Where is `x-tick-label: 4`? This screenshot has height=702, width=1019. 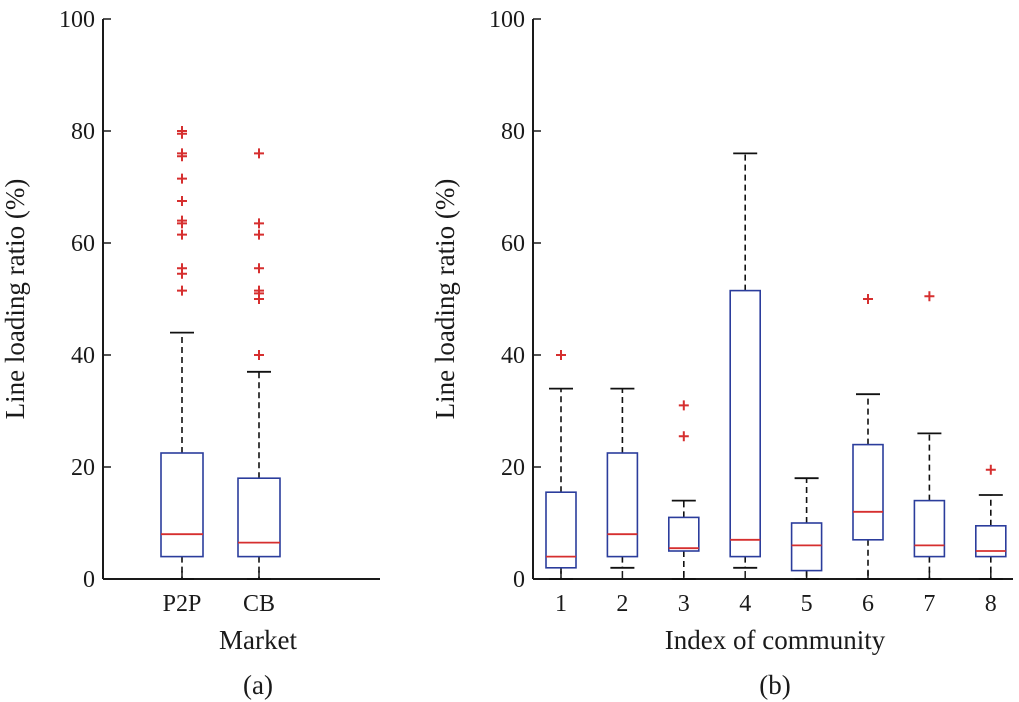
x-tick-label: 4 is located at coordinates (745, 604).